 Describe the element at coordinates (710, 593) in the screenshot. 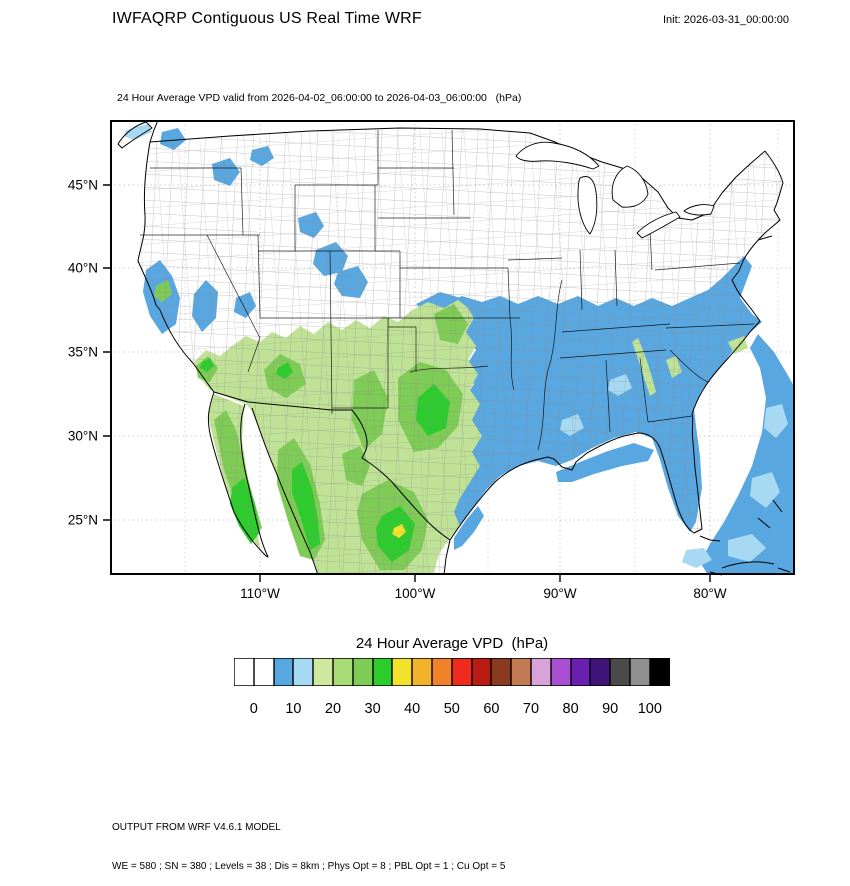

I see `lon-label: 80°W` at that location.